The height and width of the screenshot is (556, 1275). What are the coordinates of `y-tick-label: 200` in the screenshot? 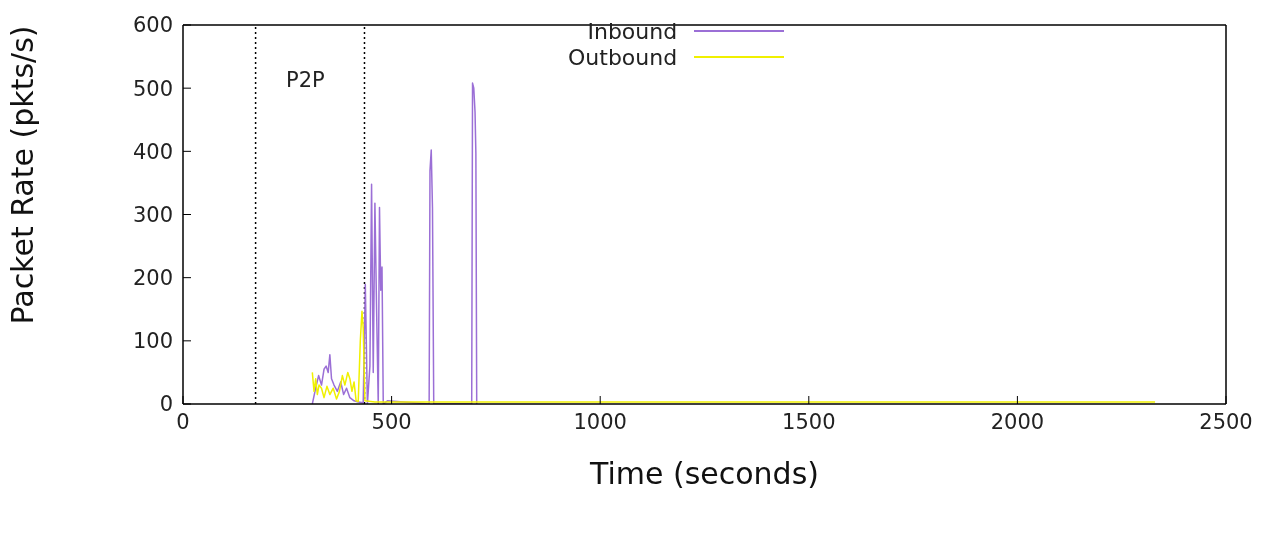 It's located at (152, 278).